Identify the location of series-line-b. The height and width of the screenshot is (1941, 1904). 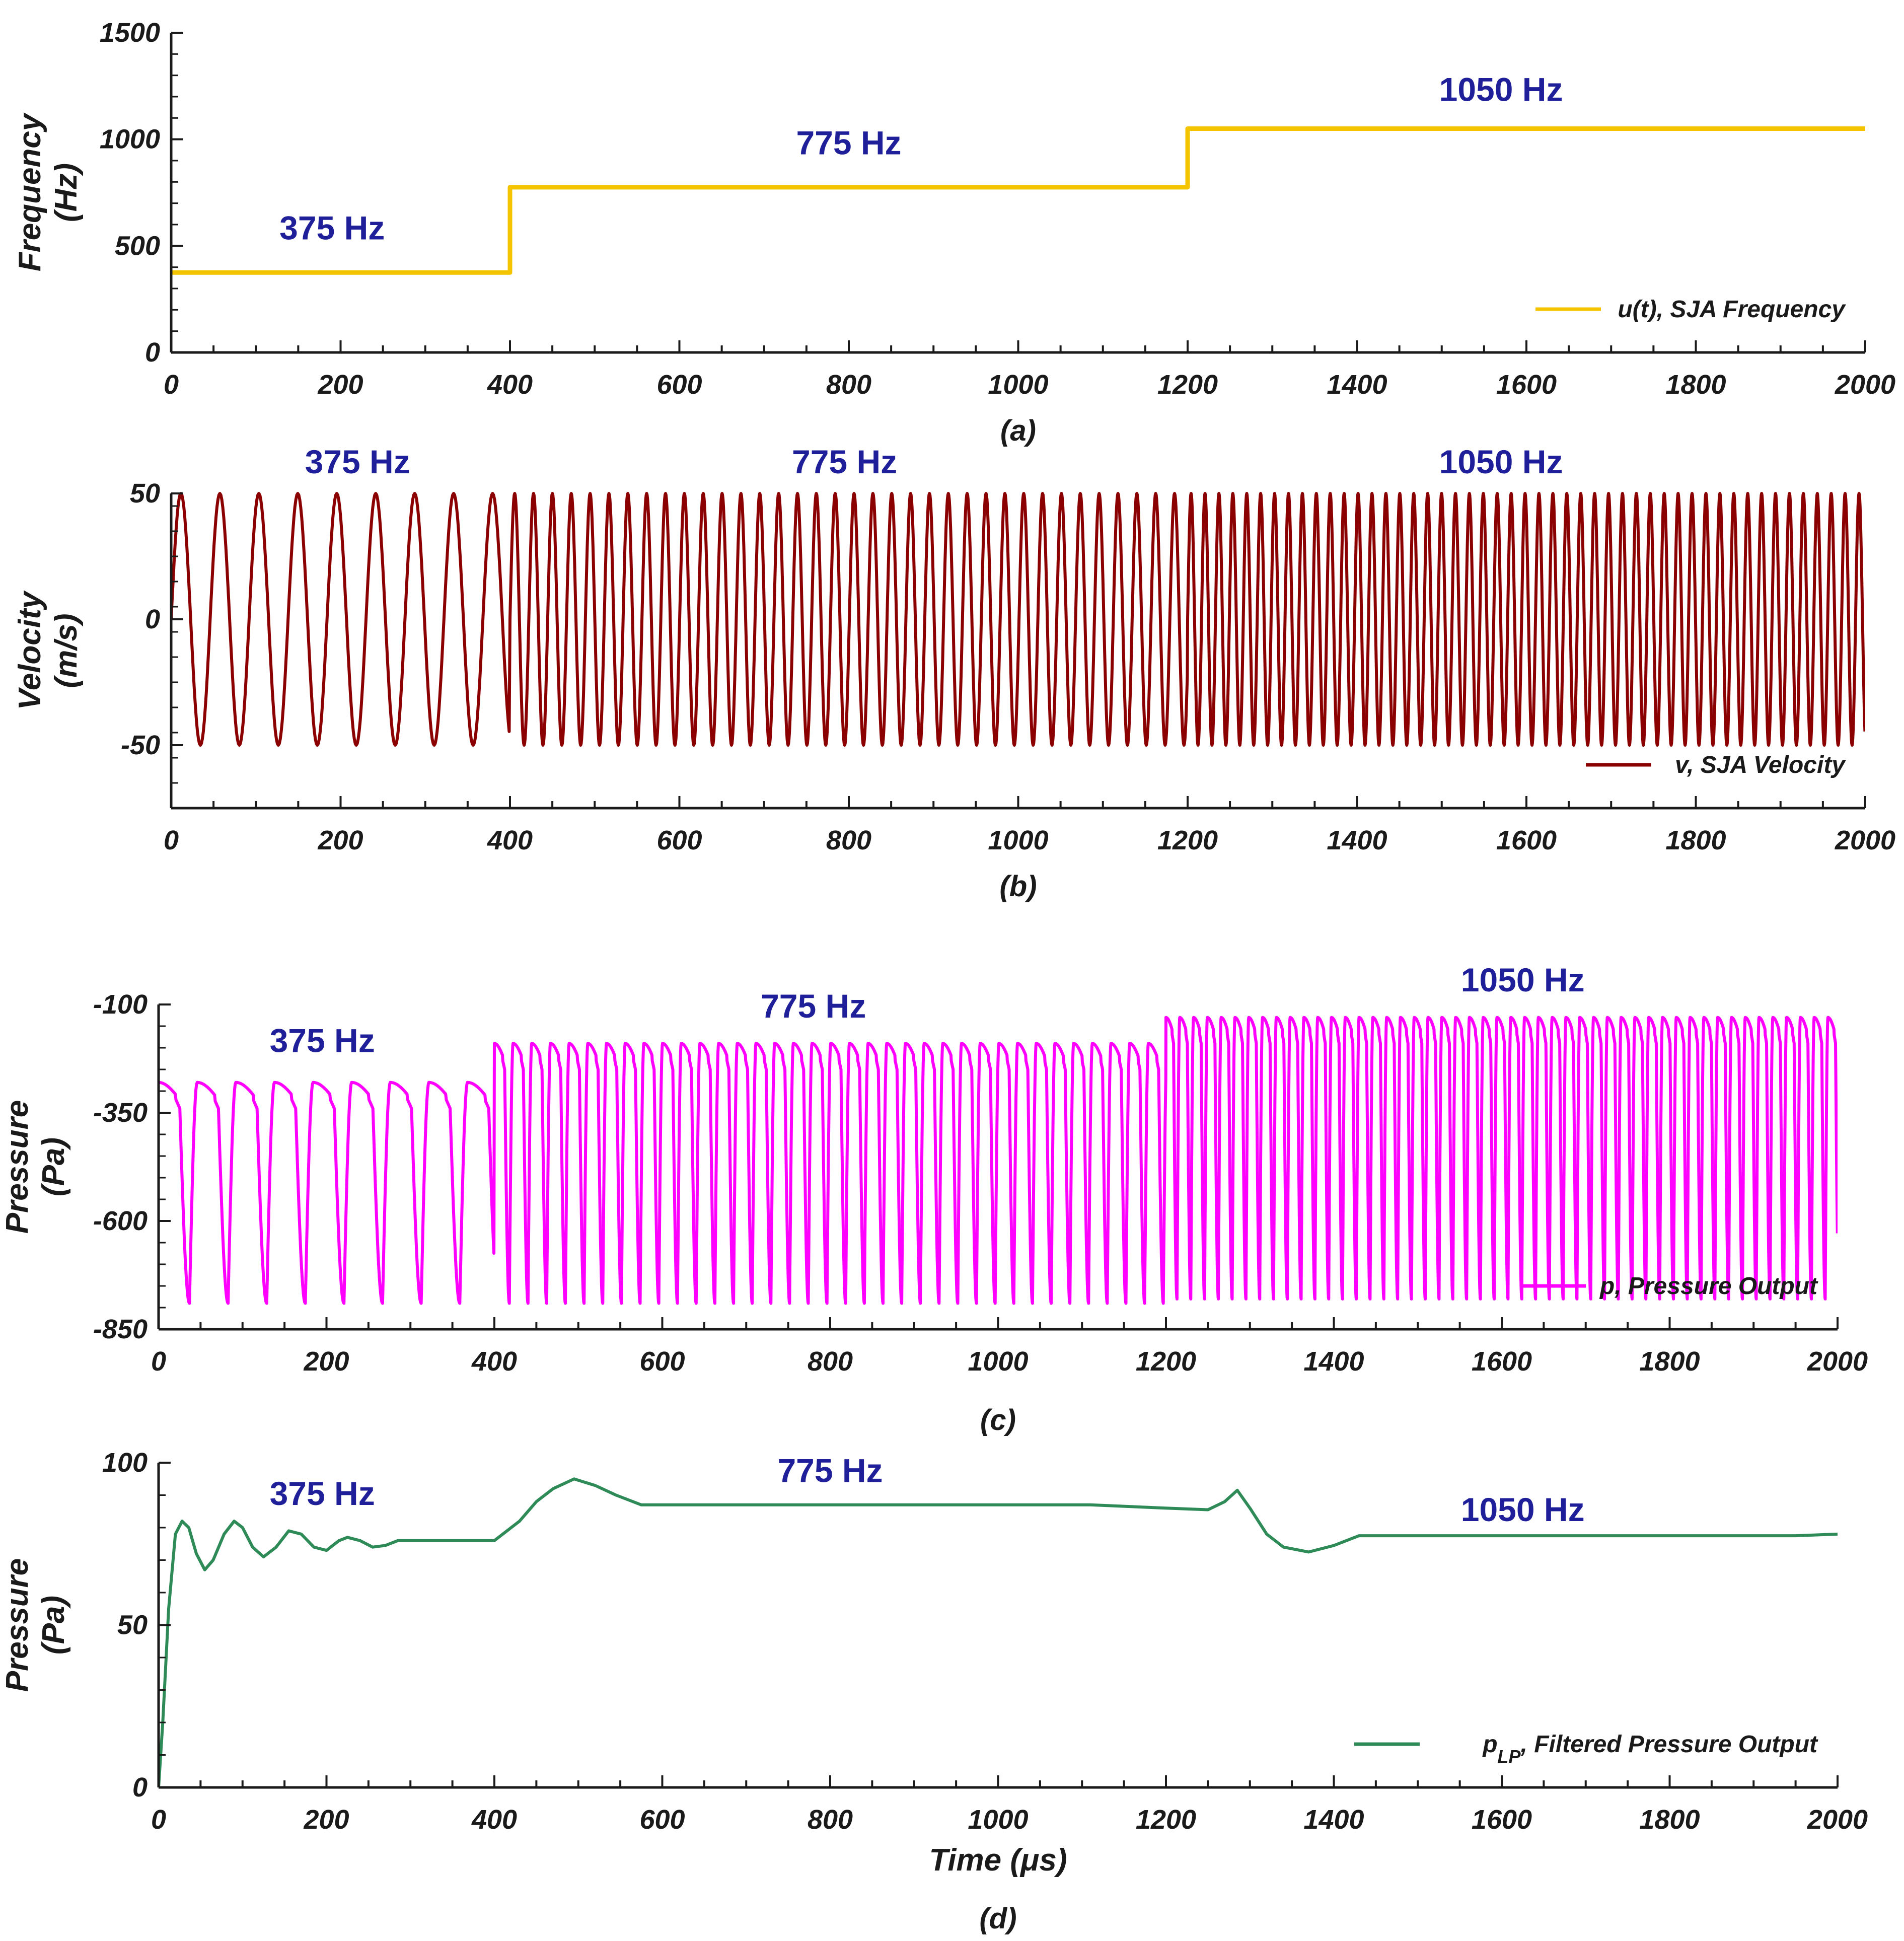
(1018, 619).